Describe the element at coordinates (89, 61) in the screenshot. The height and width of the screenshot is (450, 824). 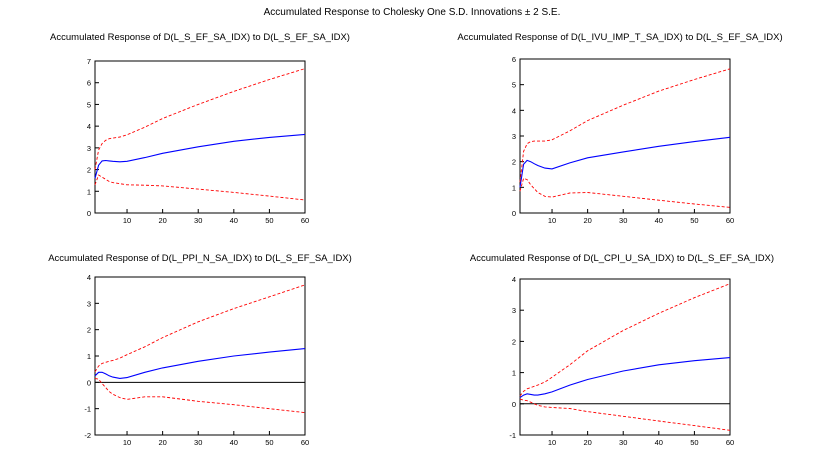
I see `y-tick-label: 7` at that location.